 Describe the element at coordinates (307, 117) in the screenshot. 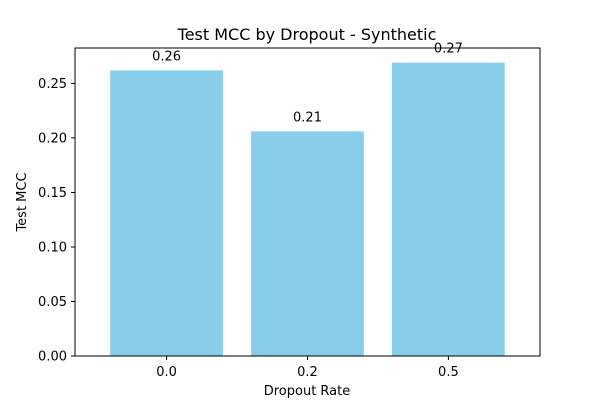

I see `data-label-0.2: 0.21` at that location.